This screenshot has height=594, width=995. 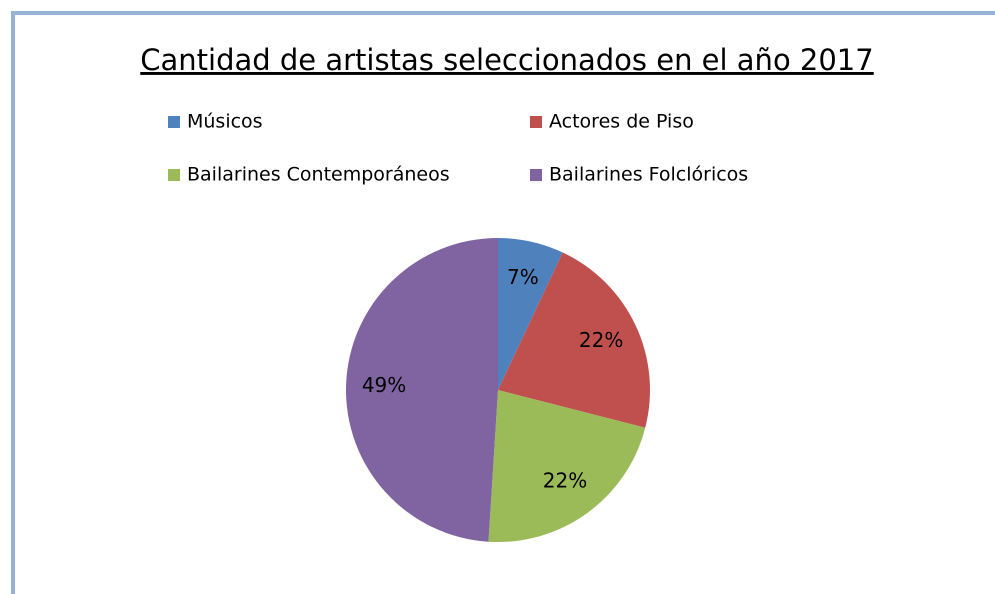 I want to click on legend-label: Músicos, so click(x=225, y=122).